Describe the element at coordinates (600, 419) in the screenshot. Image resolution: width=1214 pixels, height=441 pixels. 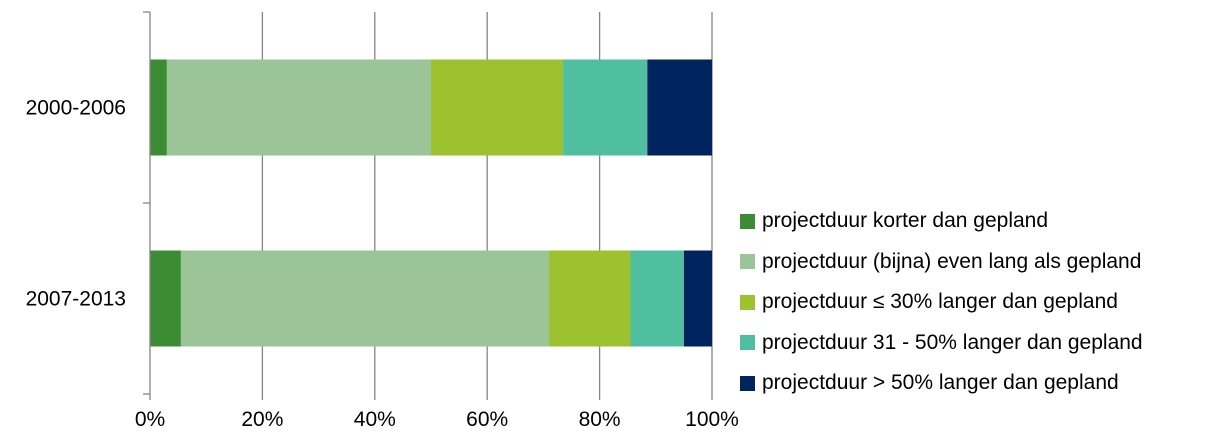
I see `x-tick-label: 80%` at that location.